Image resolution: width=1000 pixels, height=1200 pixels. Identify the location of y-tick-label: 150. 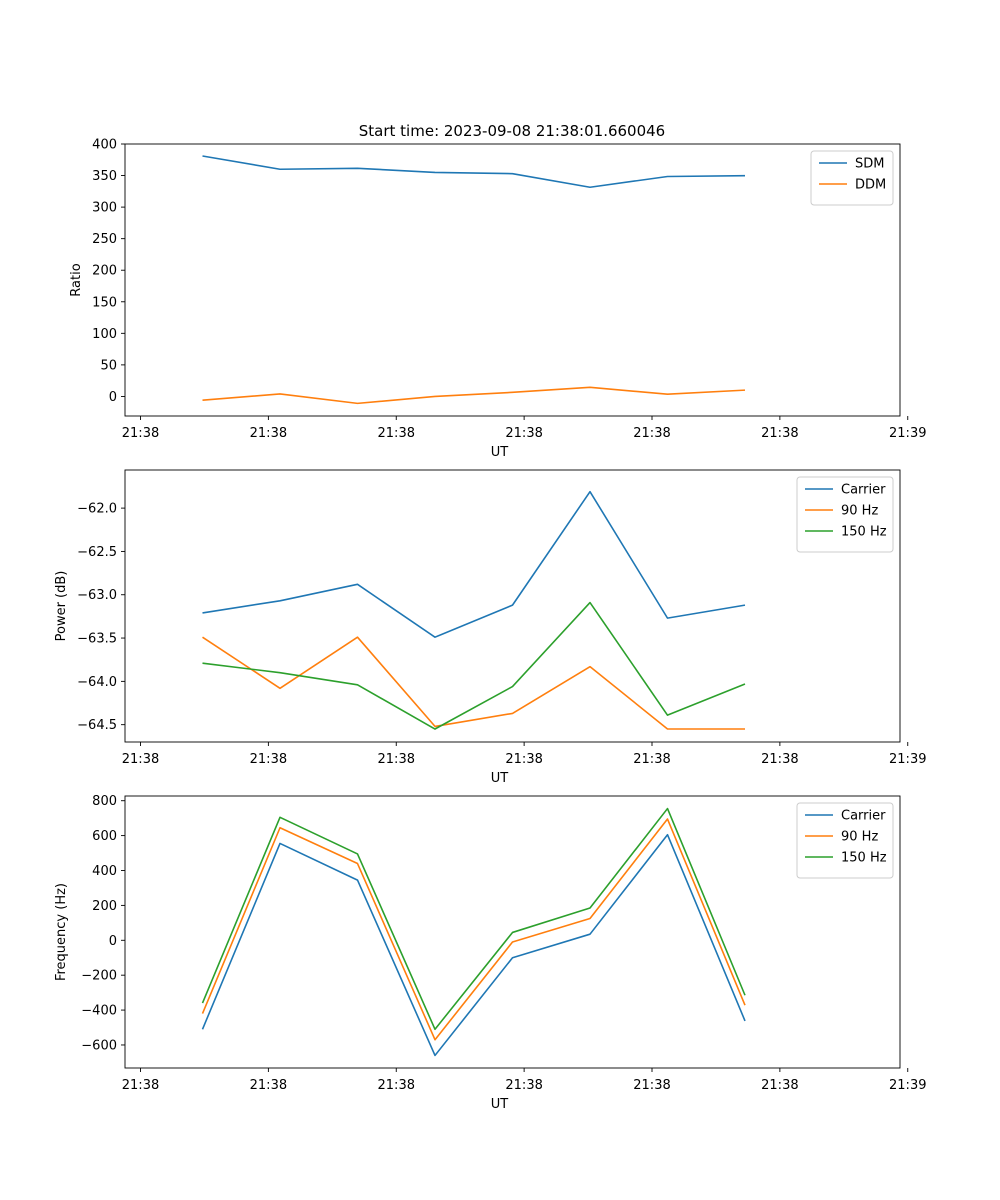
(104, 302).